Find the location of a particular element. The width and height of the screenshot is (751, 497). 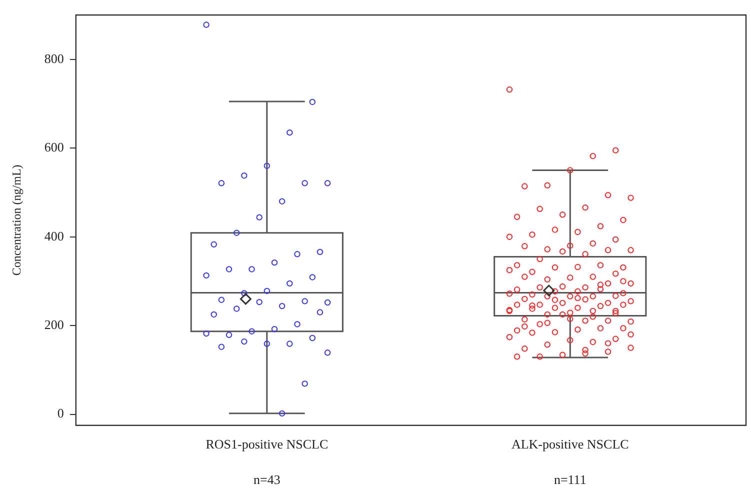

text: n=43 is located at coordinates (267, 479).